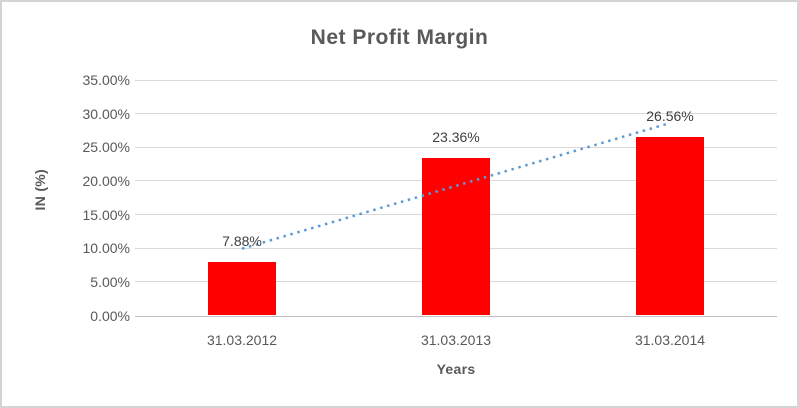 Image resolution: width=799 pixels, height=408 pixels. What do you see at coordinates (106, 80) in the screenshot?
I see `y-axis-tick-label: 35.00%` at bounding box center [106, 80].